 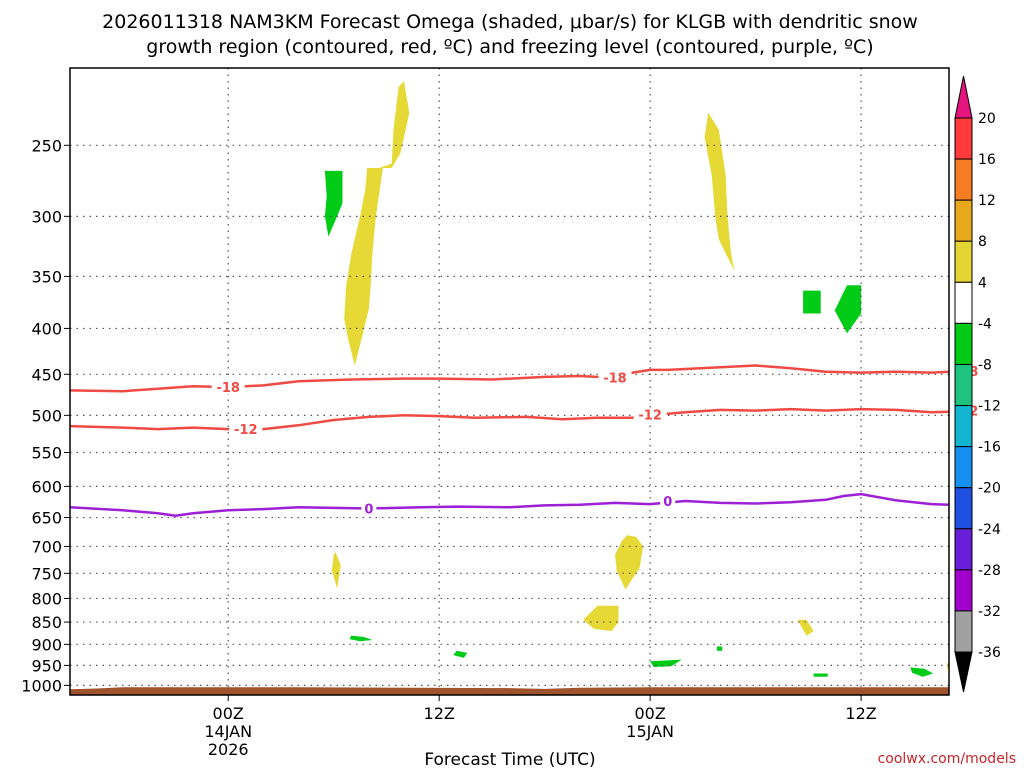 I want to click on surface-ground, so click(x=509, y=691).